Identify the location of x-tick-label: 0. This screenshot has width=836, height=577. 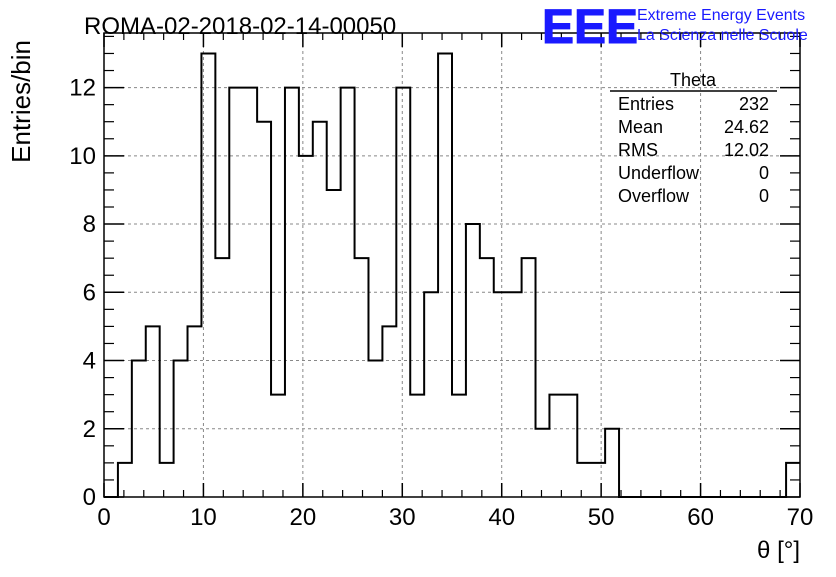
(103, 517).